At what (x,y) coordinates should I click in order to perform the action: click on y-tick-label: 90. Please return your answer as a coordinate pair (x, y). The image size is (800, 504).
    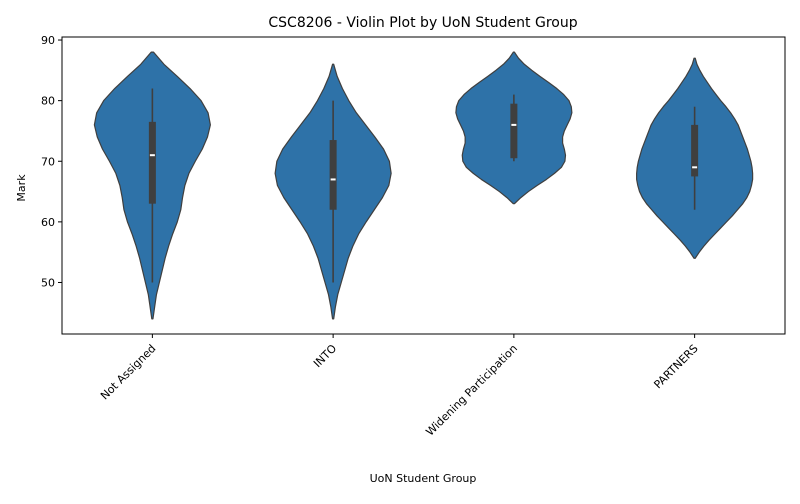
    Looking at the image, I should click on (48, 40).